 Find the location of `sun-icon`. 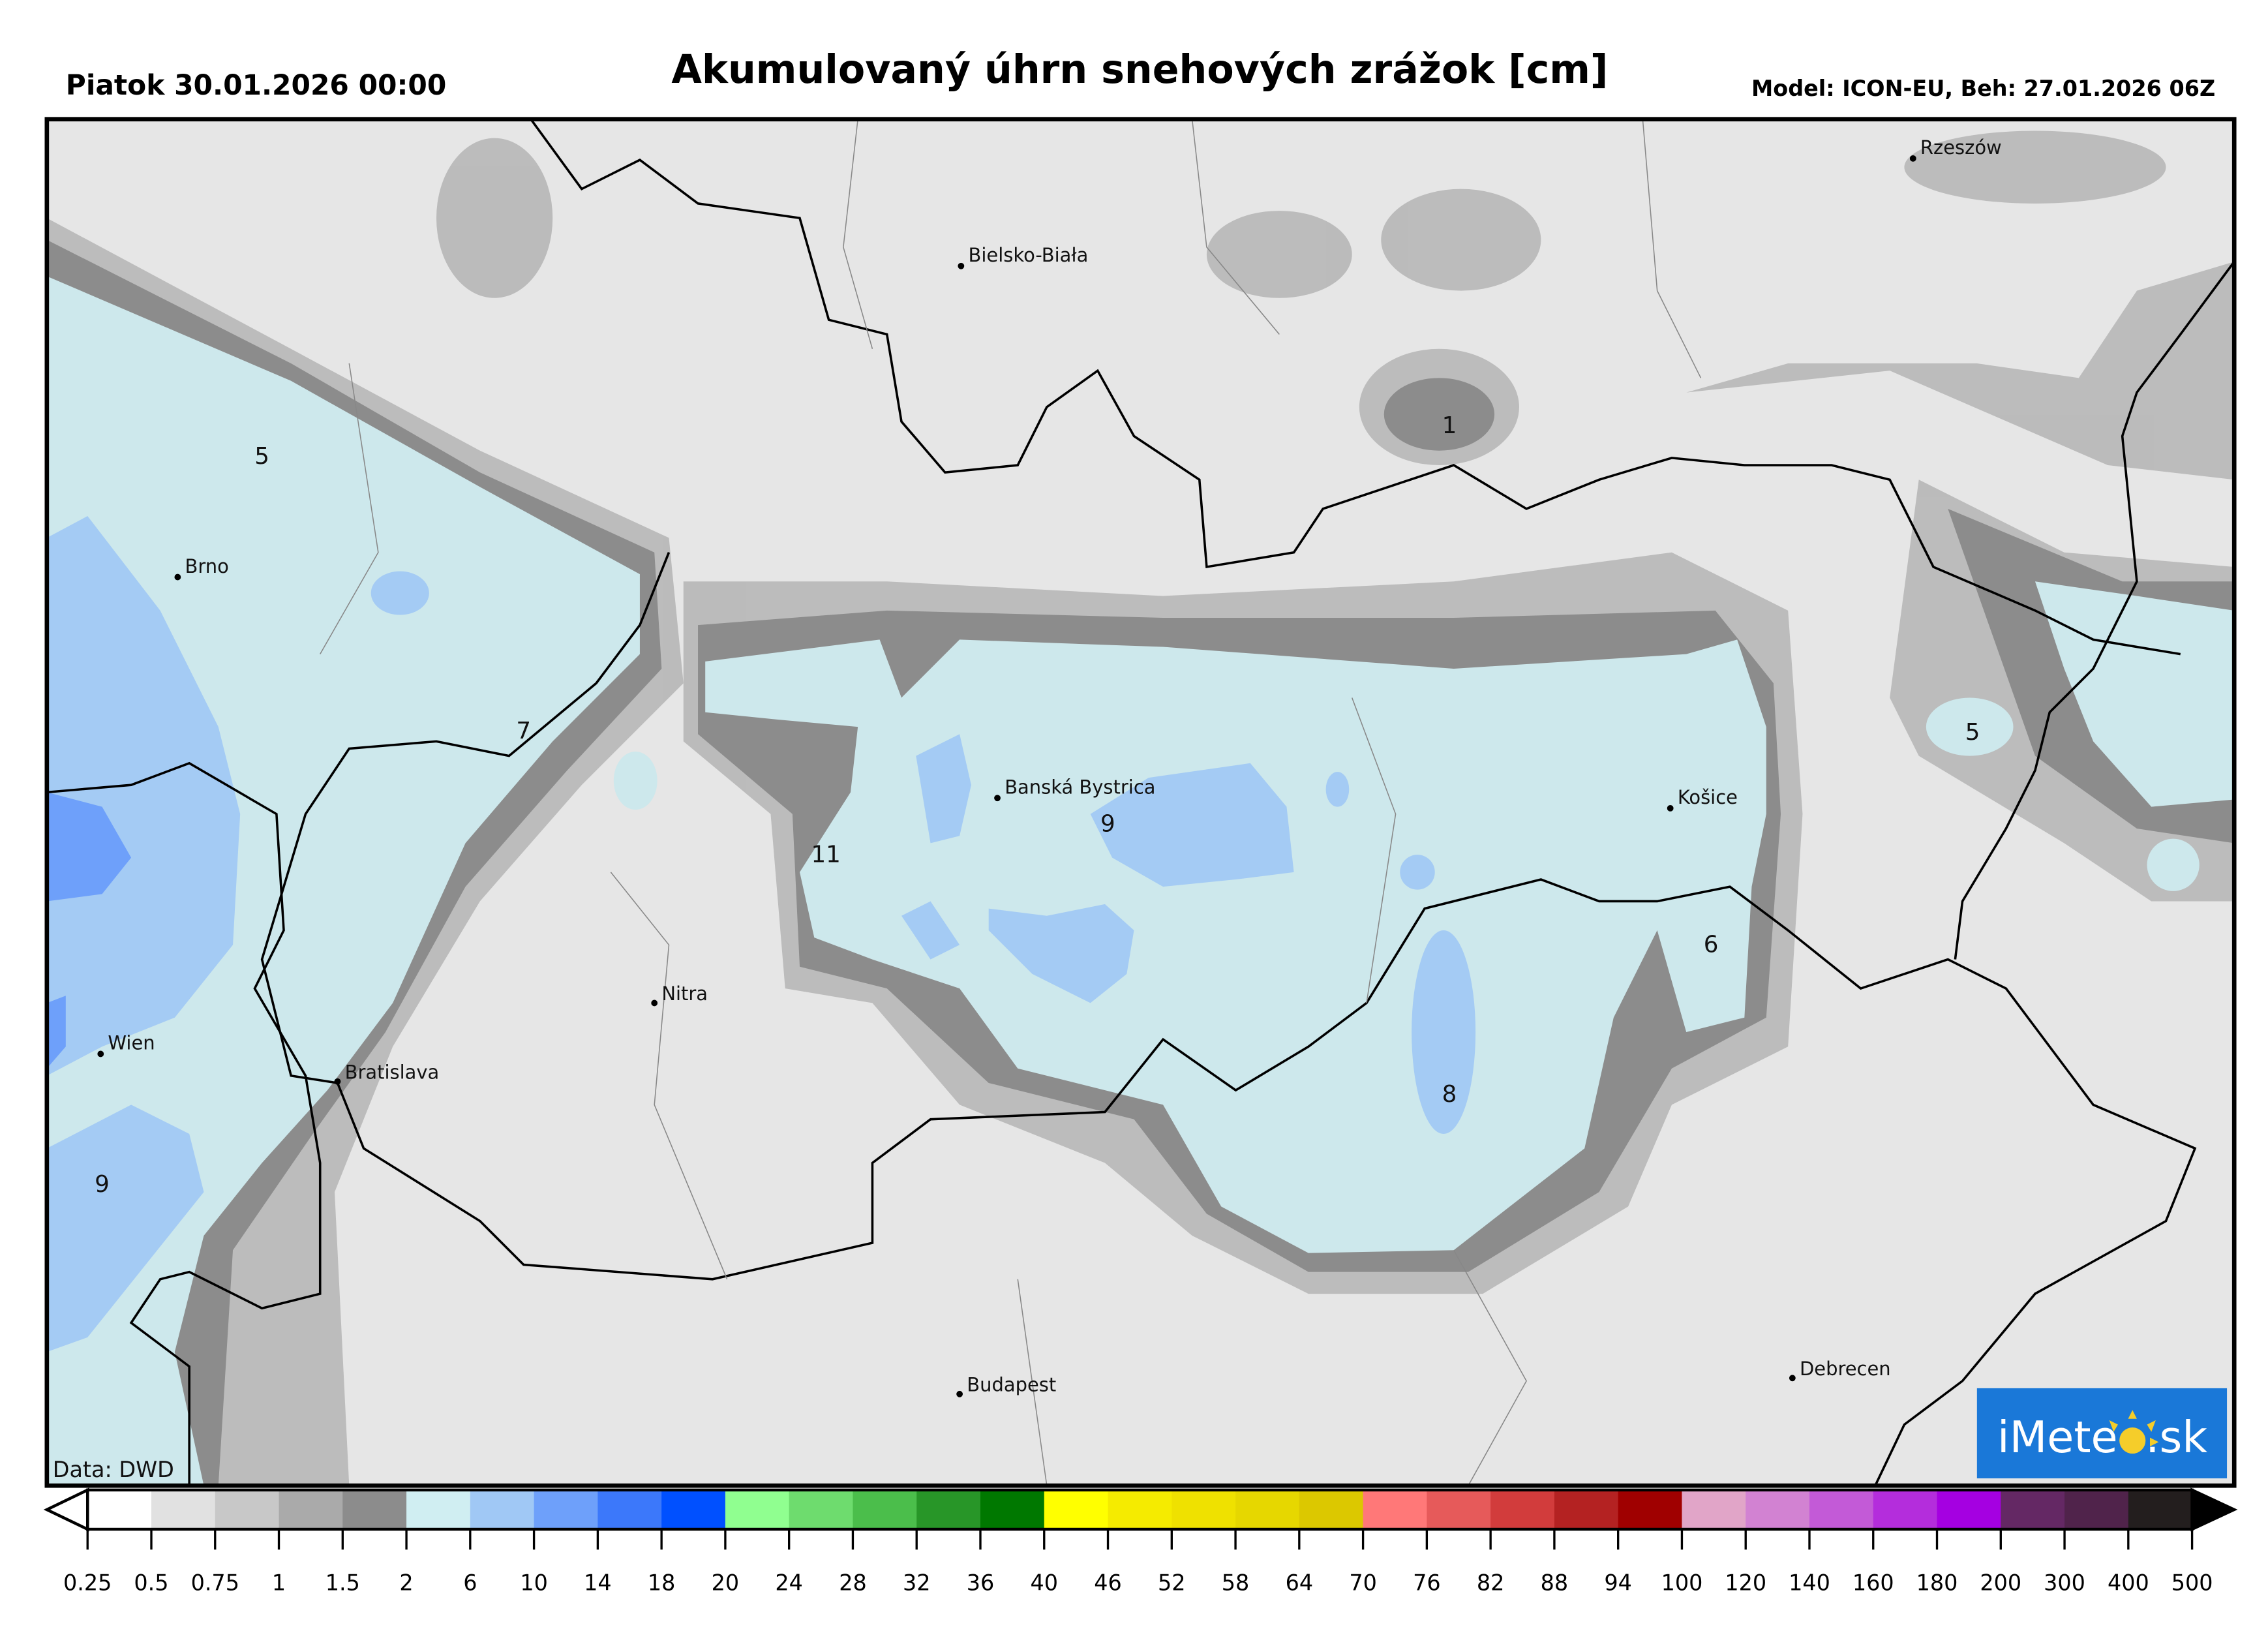

sun-icon is located at coordinates (2134, 1432).